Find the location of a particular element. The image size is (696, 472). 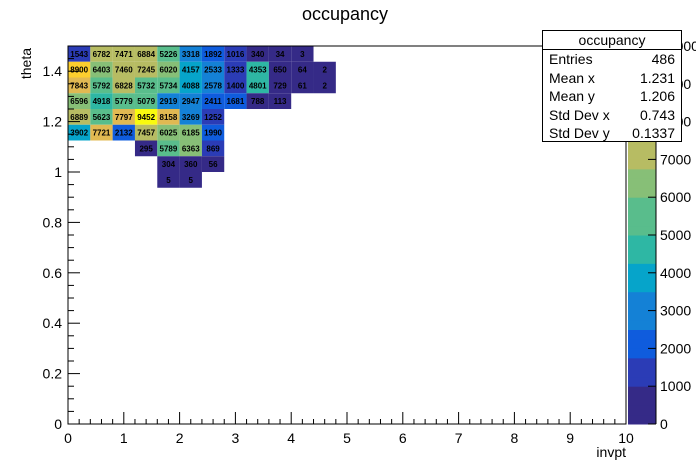

cell-value-label: 650 is located at coordinates (280, 70).